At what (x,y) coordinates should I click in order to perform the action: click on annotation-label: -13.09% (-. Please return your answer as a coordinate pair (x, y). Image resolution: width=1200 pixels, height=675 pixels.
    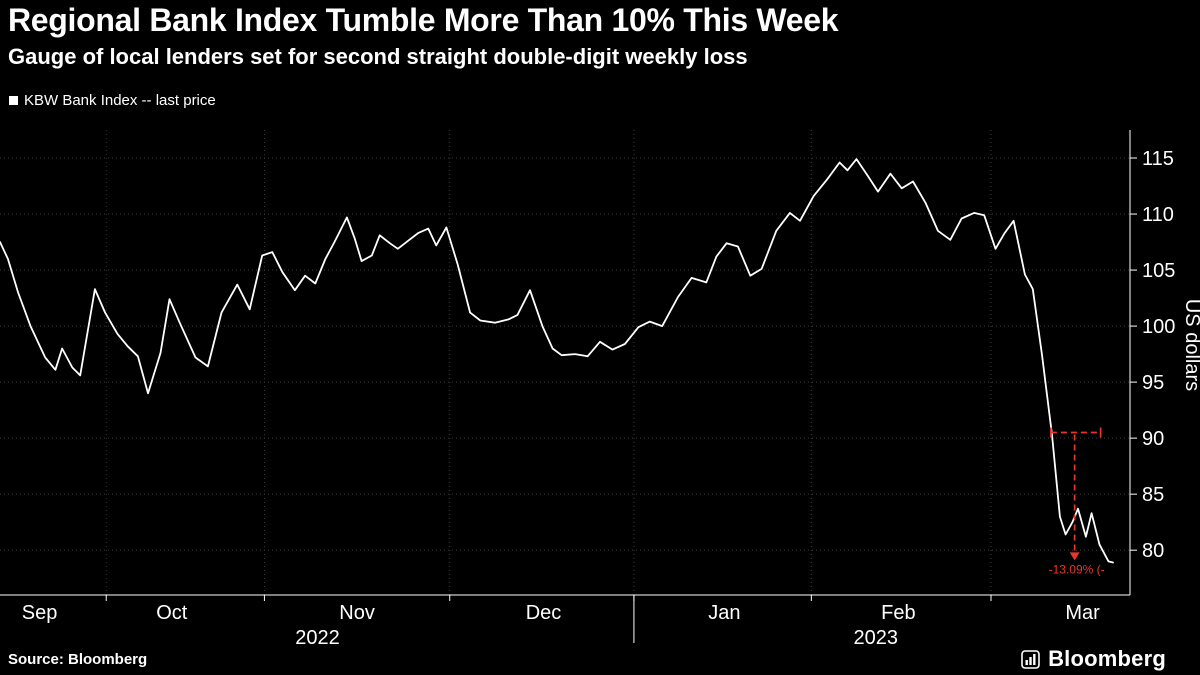
    Looking at the image, I should click on (1077, 569).